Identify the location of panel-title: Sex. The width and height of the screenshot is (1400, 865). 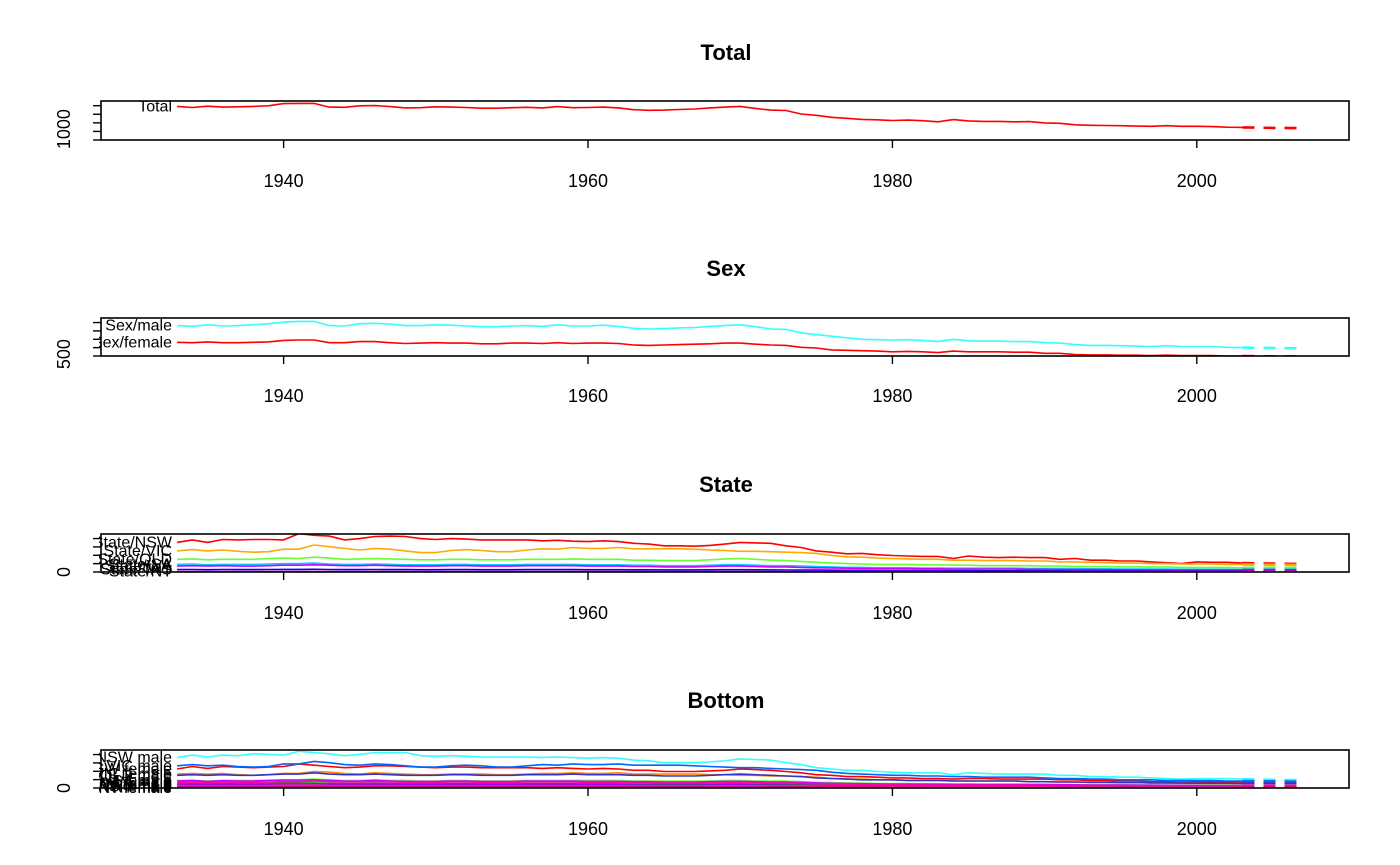
(726, 268).